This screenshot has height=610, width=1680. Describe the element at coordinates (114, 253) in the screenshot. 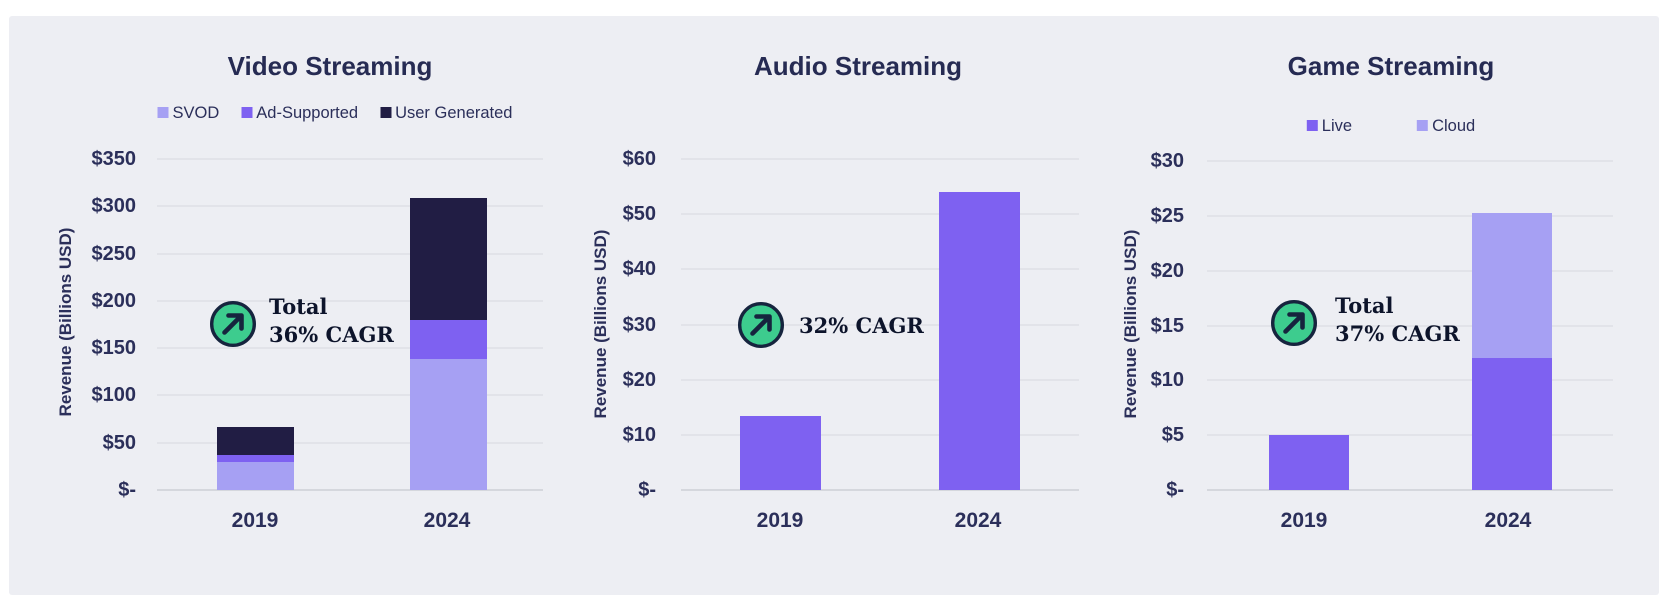

I see `y-tick-label: $250` at that location.